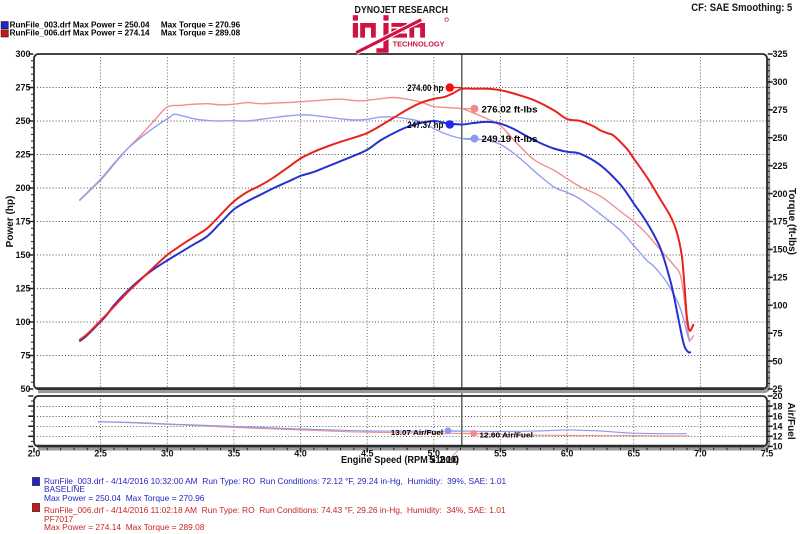 The height and width of the screenshot is (534, 800). Describe the element at coordinates (419, 44) in the screenshot. I see `svg-text: TECHNOLOGY` at that location.